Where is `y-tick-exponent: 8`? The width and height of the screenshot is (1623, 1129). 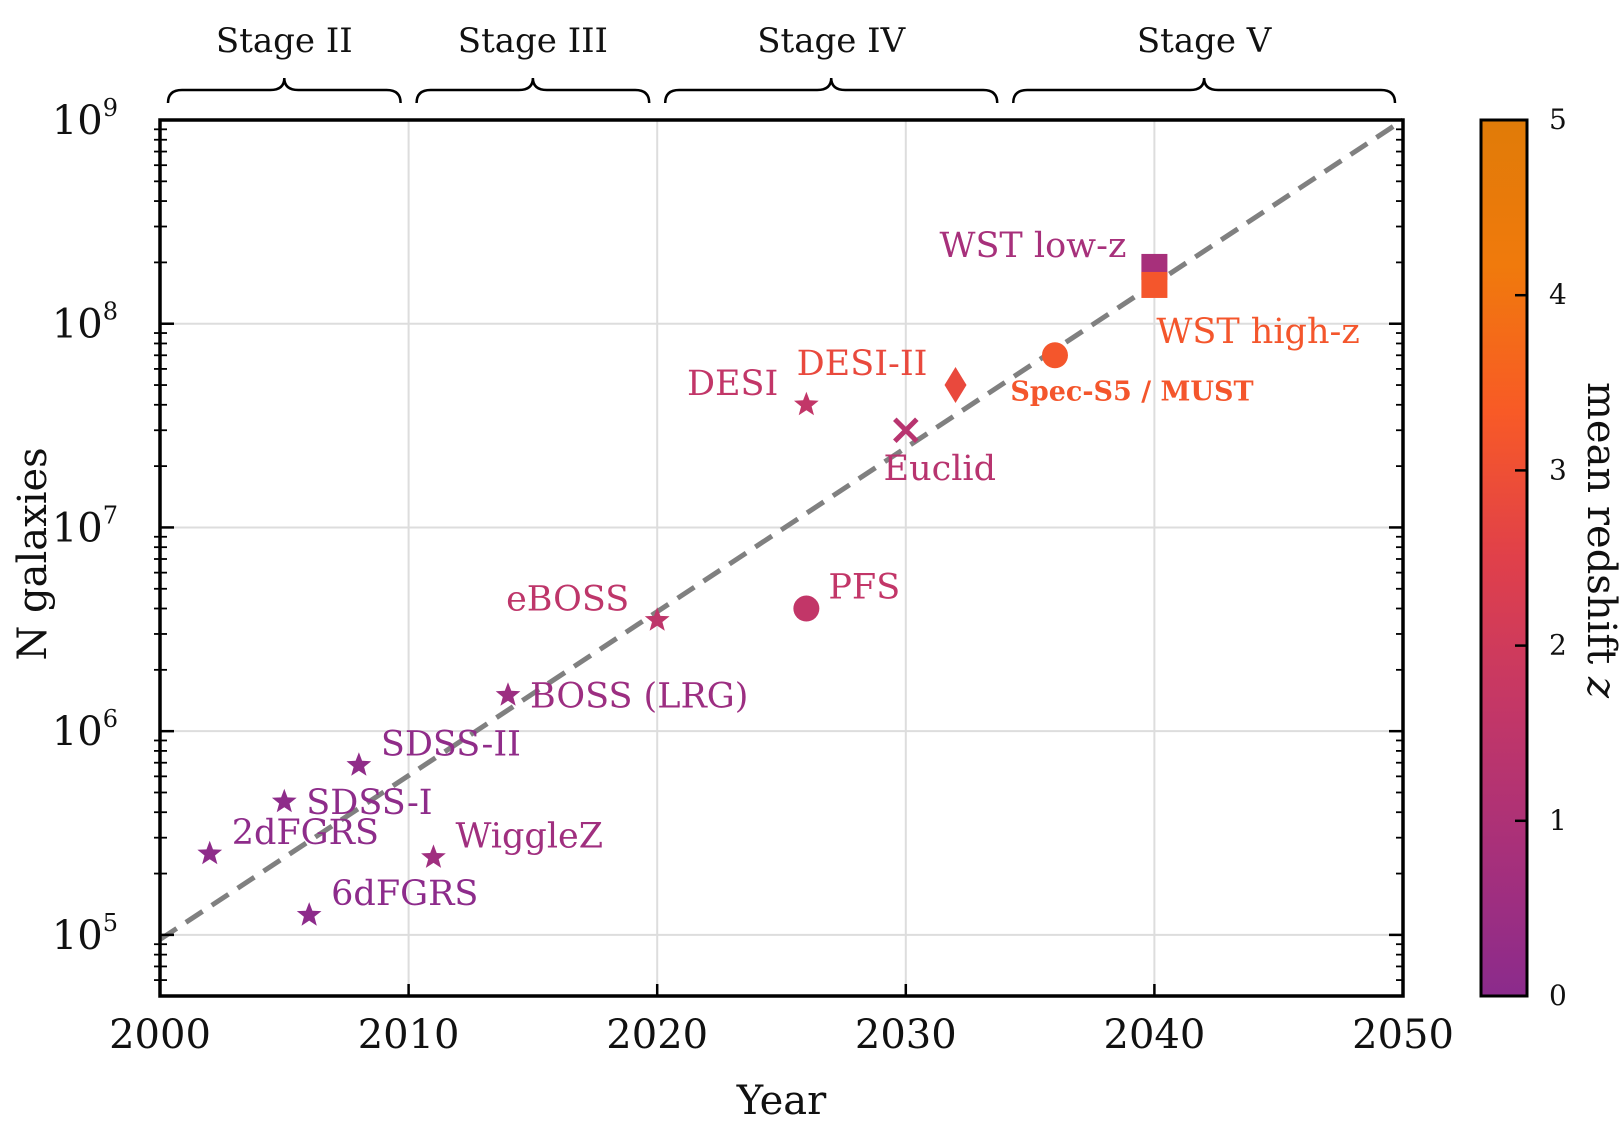 y-tick-exponent: 8 is located at coordinates (110, 312).